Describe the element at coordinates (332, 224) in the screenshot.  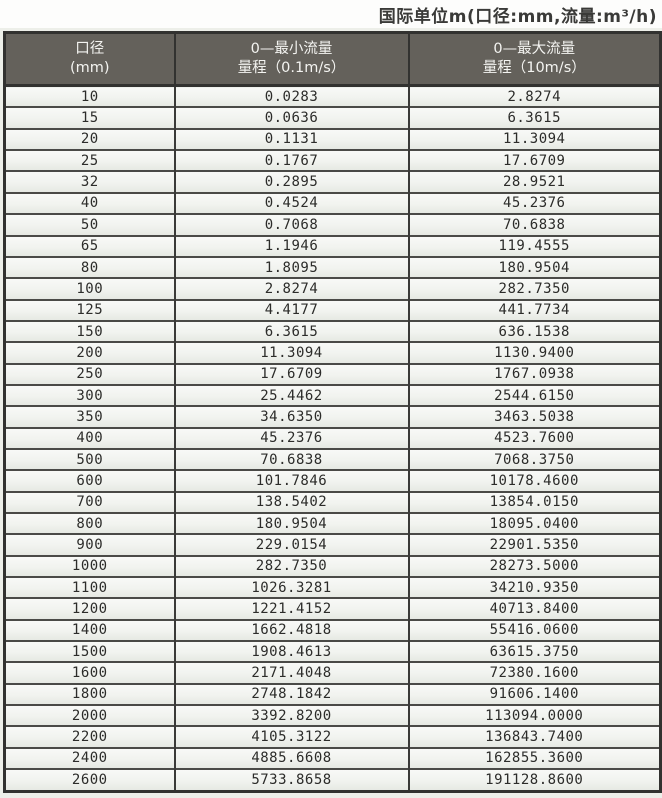
I see `table-row: 50 0.7068 70.6838` at that location.